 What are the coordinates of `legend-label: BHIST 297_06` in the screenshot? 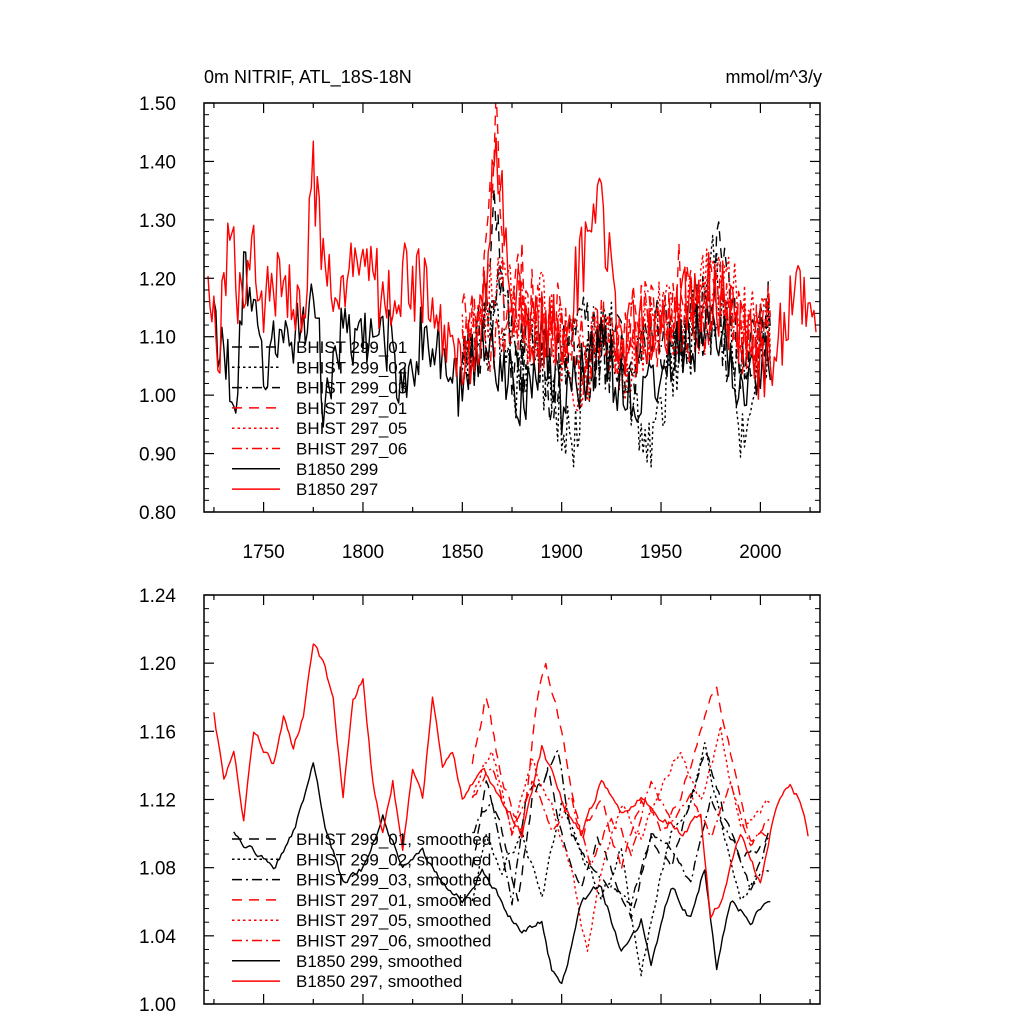 It's located at (351, 449).